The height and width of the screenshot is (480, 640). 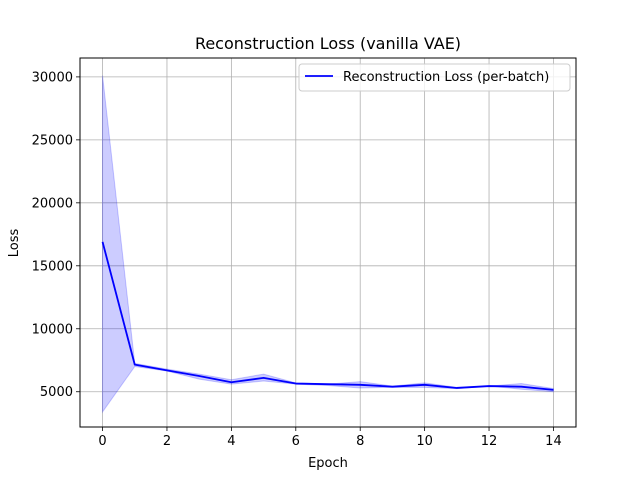 What do you see at coordinates (56, 392) in the screenshot?
I see `y-tick-label: 5000` at bounding box center [56, 392].